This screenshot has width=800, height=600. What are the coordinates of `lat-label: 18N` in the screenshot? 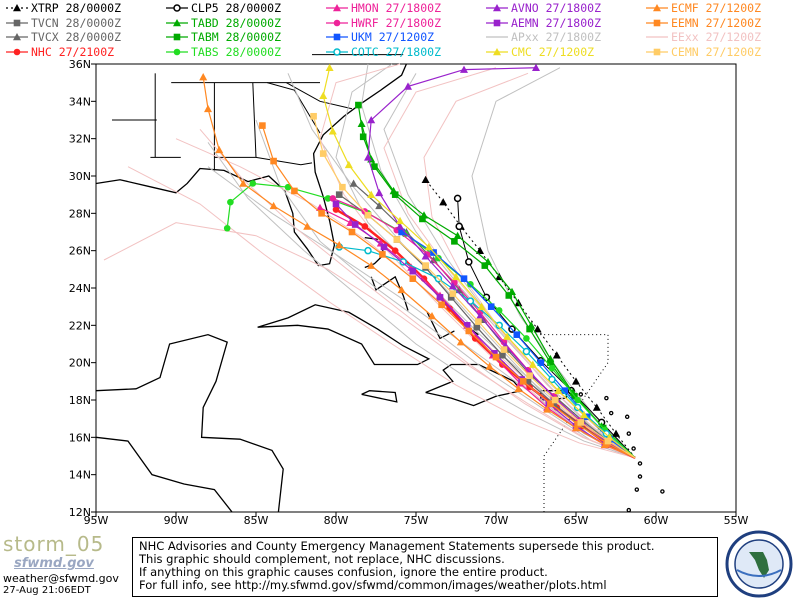 It's located at (80, 400).